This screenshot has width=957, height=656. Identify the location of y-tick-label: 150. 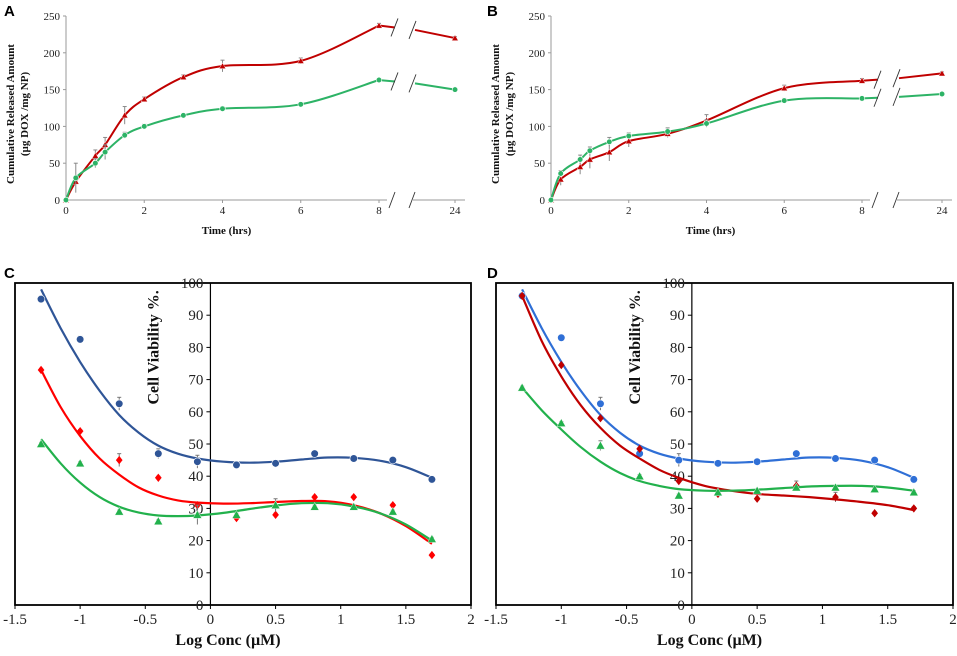
(537, 91).